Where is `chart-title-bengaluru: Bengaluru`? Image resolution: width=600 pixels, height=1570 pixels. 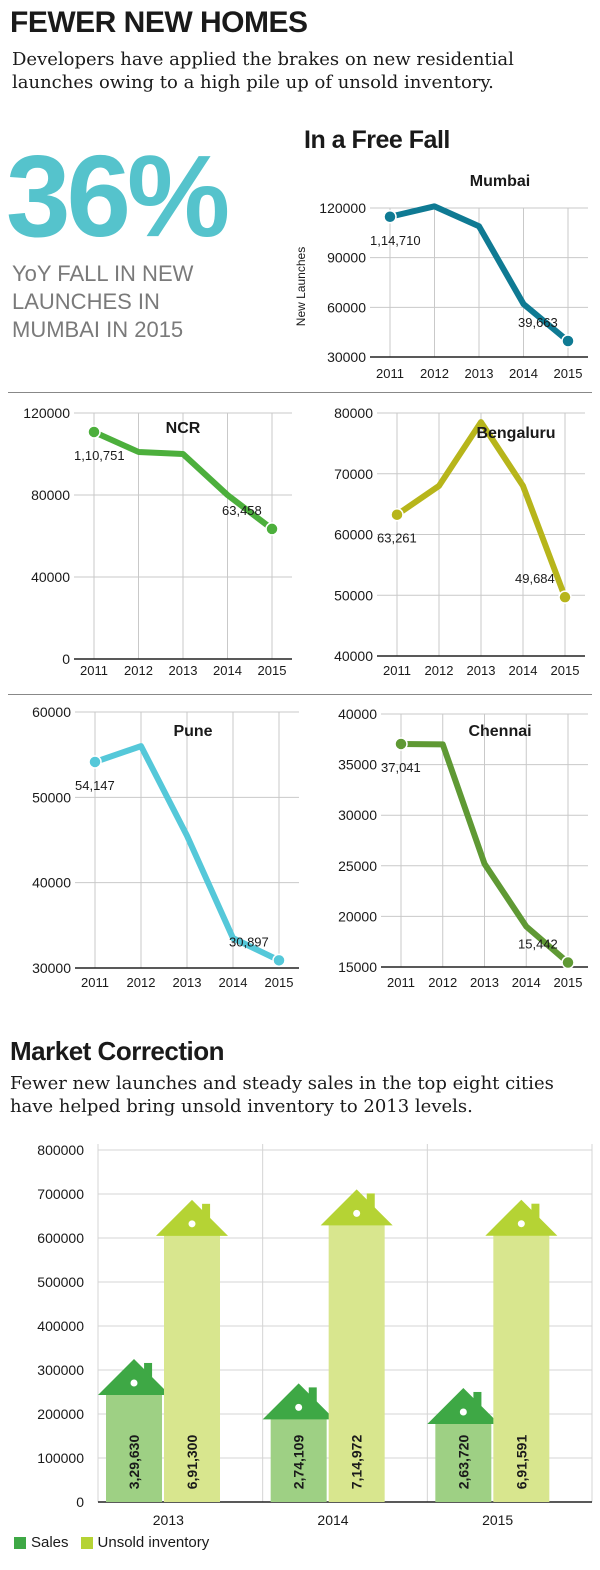
chart-title-bengaluru: Bengaluru is located at coordinates (515, 433).